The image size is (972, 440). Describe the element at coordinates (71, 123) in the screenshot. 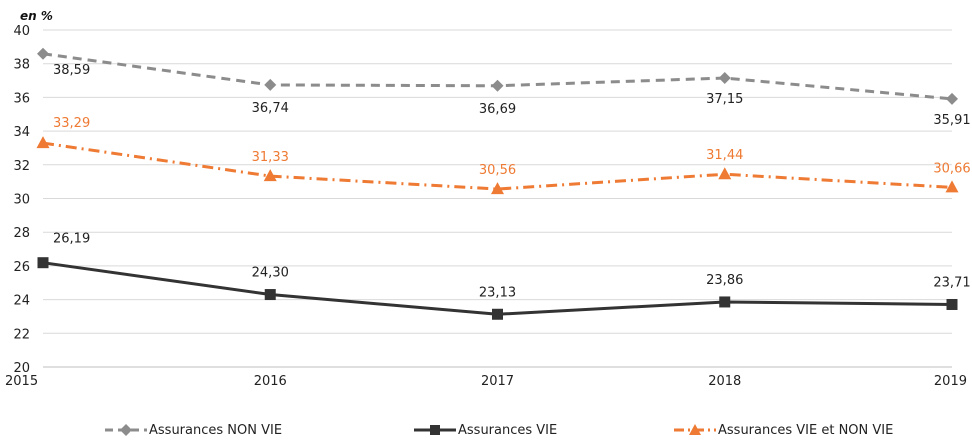

I see `data-label: 33,29` at that location.